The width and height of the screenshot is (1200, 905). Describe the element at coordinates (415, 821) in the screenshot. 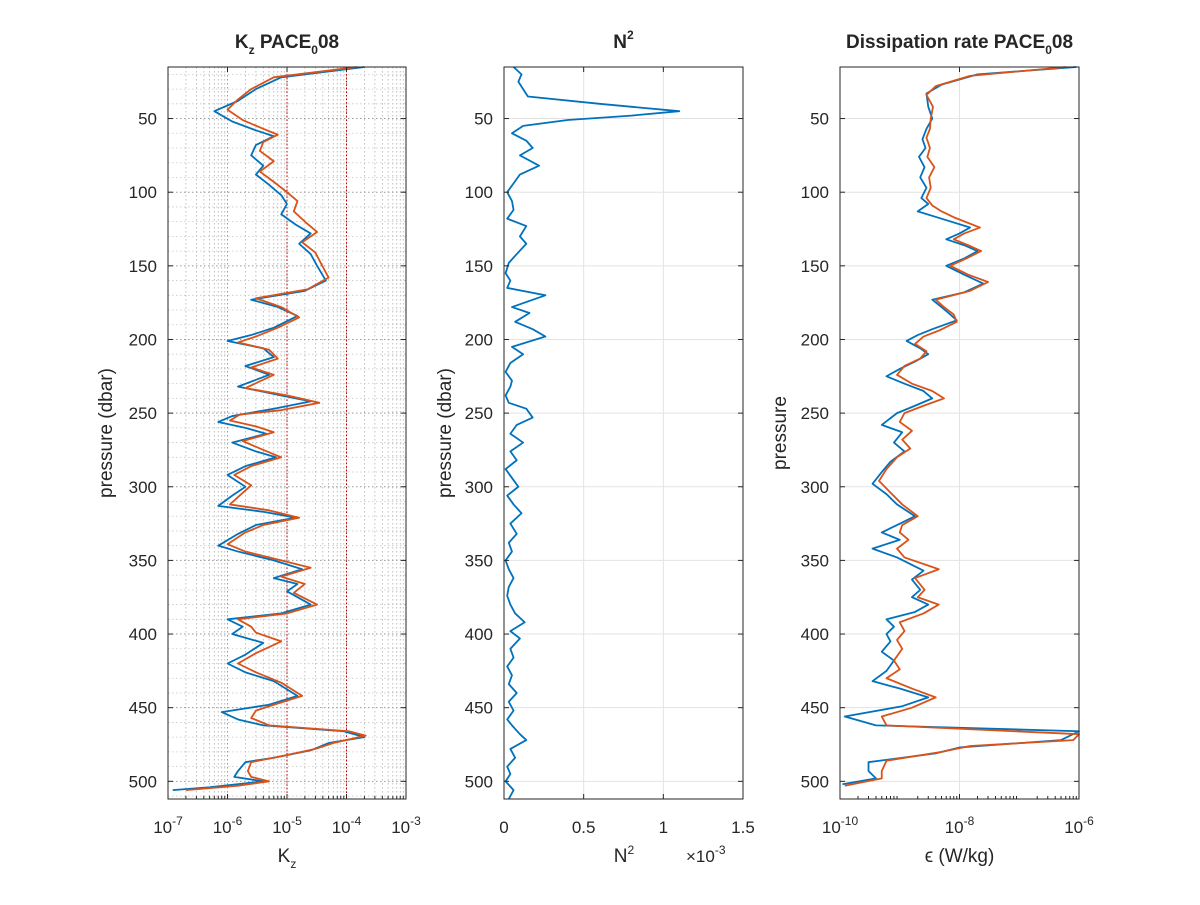

I see `x-tick-exponent: -3` at that location.